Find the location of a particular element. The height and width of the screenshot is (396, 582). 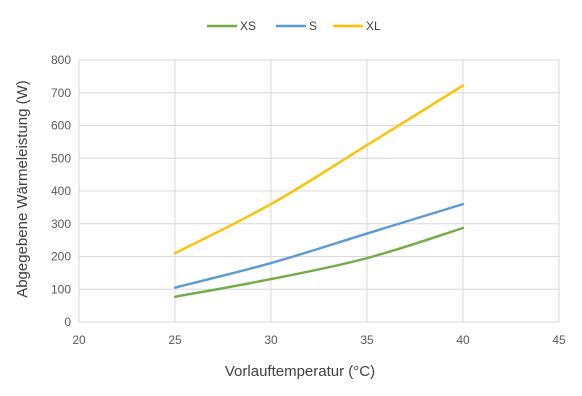

y-tick-label: 0 is located at coordinates (67, 322).